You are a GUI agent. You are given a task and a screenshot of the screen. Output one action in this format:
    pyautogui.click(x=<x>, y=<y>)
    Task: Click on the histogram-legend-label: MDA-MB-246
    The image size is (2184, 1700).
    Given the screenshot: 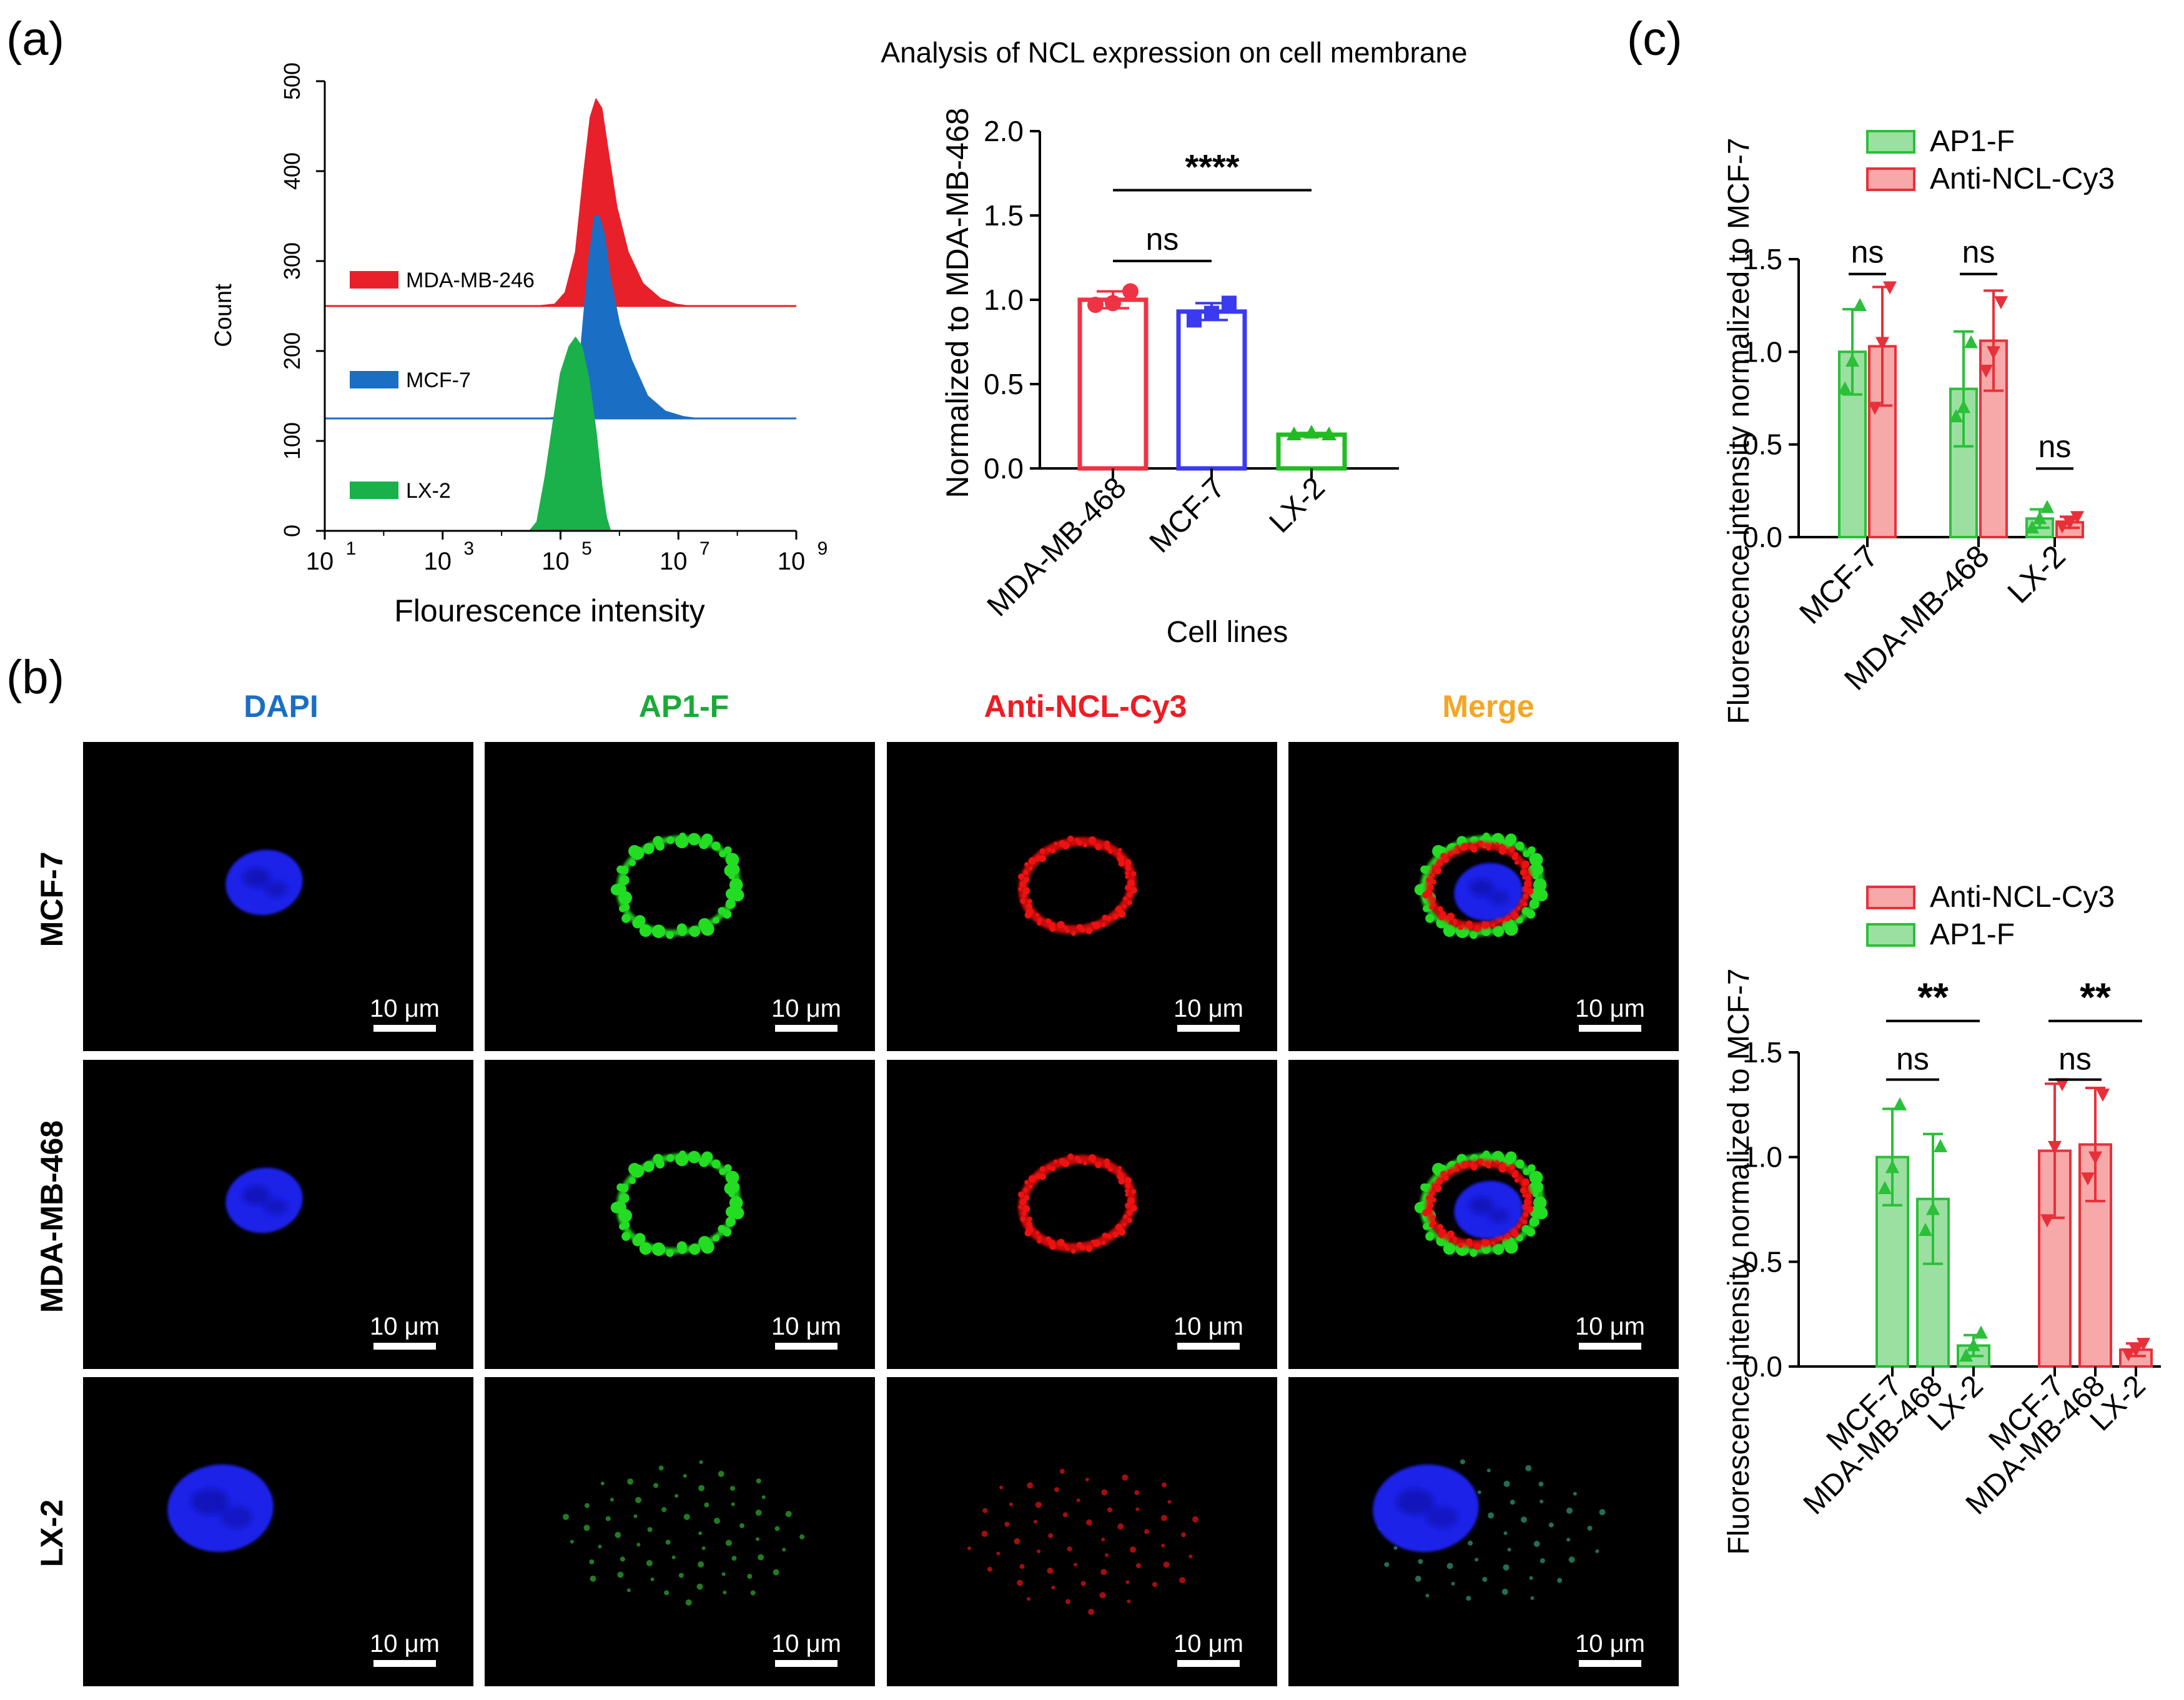 What is the action you would take?
    pyautogui.click(x=470, y=280)
    